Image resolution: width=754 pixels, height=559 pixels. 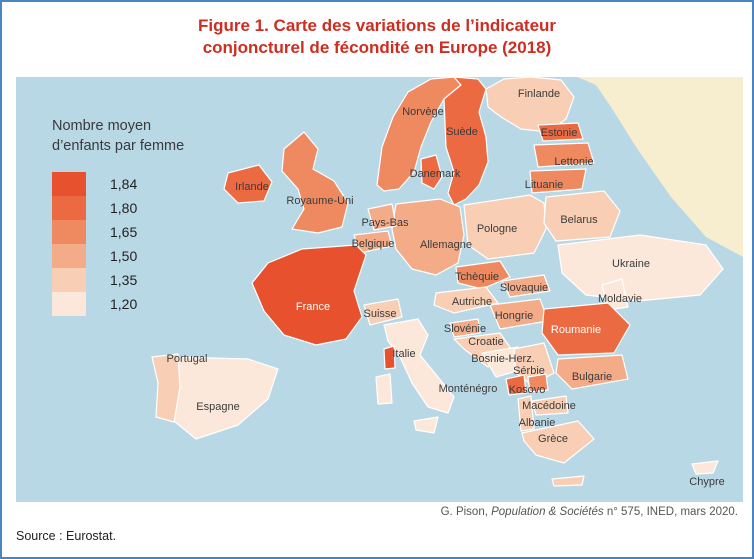 I want to click on country-shape-suisse, so click(x=383, y=312).